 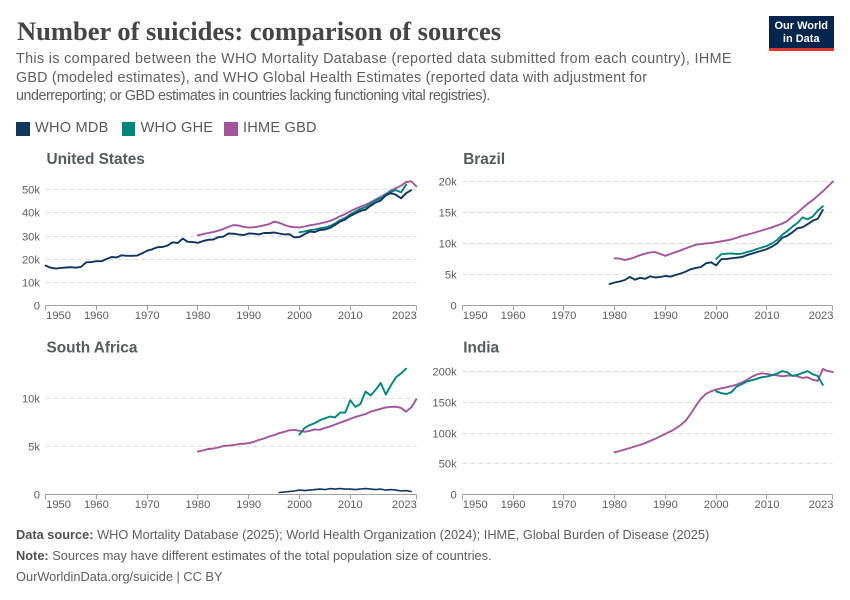 What do you see at coordinates (481, 347) in the screenshot?
I see `svg-text: India` at bounding box center [481, 347].